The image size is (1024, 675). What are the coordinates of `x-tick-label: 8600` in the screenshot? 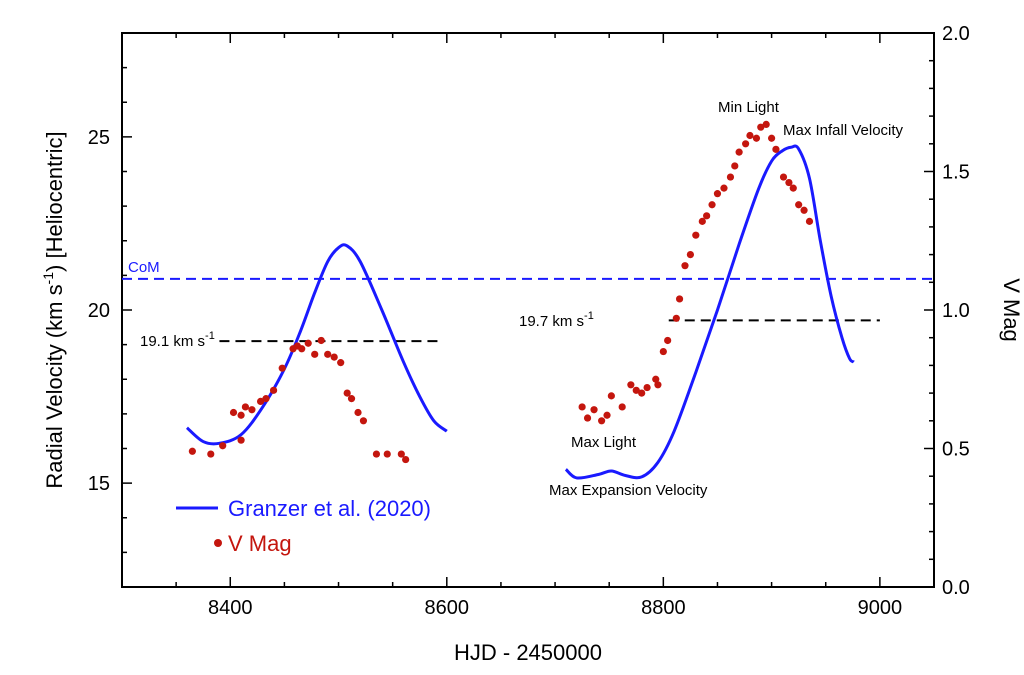 It's located at (447, 608).